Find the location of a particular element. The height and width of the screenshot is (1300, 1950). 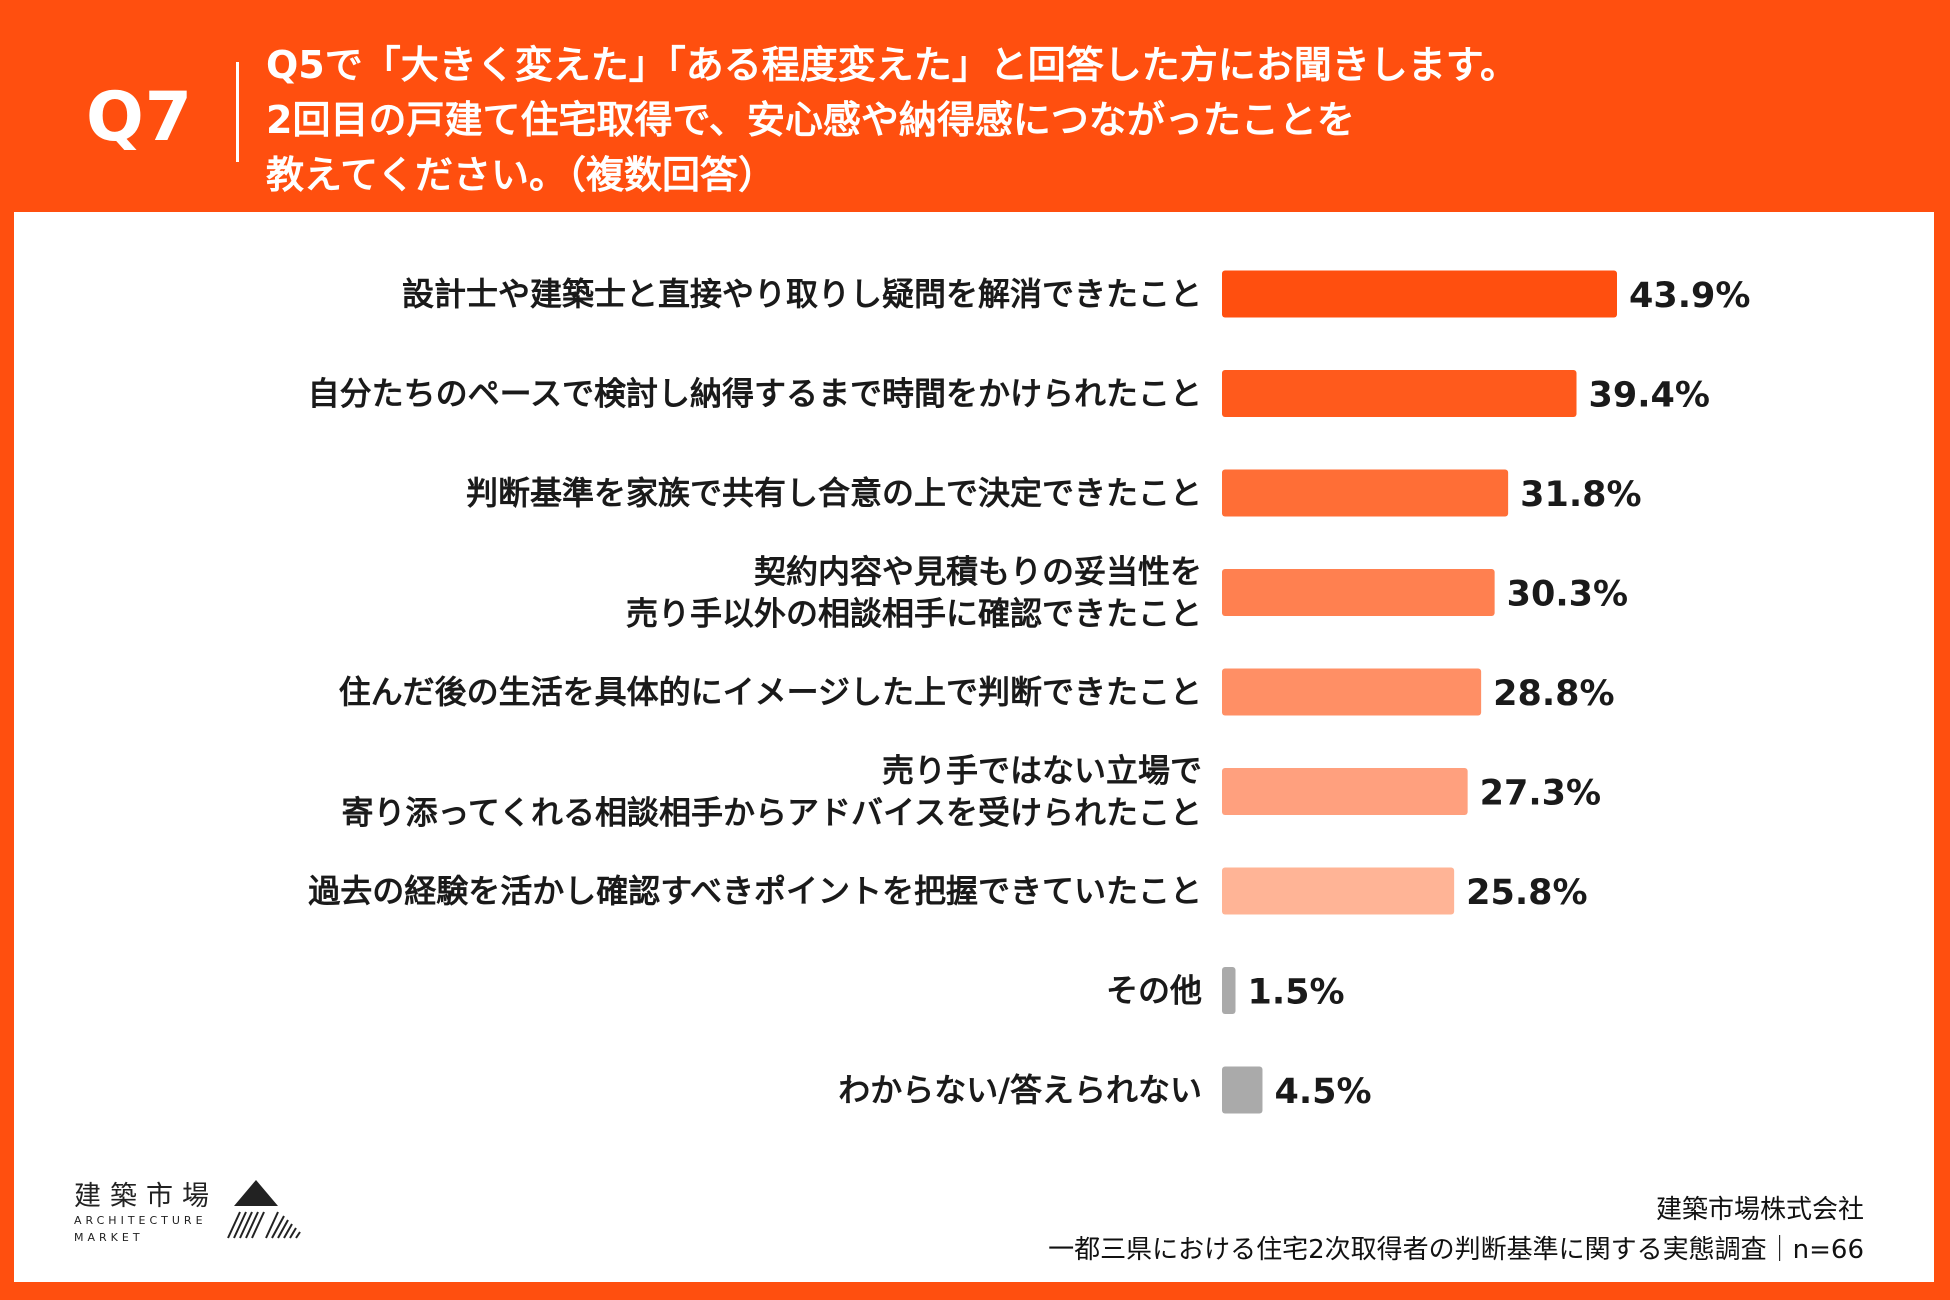

value-label-5: 28.8% is located at coordinates (1553, 694).